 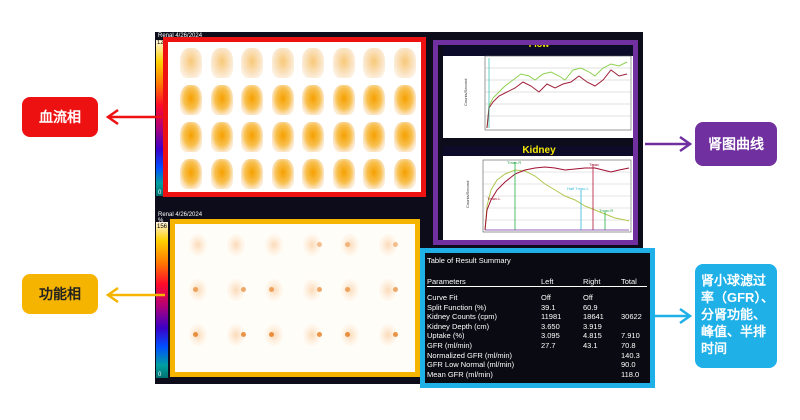 I want to click on result-cell-param: Kidney Counts (cpm), so click(x=462, y=317).